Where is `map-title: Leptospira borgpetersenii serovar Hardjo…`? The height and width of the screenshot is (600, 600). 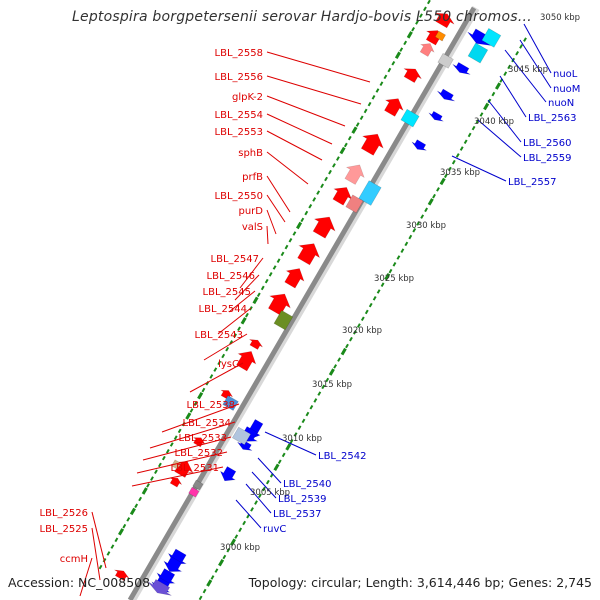 map-title: Leptospira borgpetersenii serovar Hardjo… is located at coordinates (302, 17).